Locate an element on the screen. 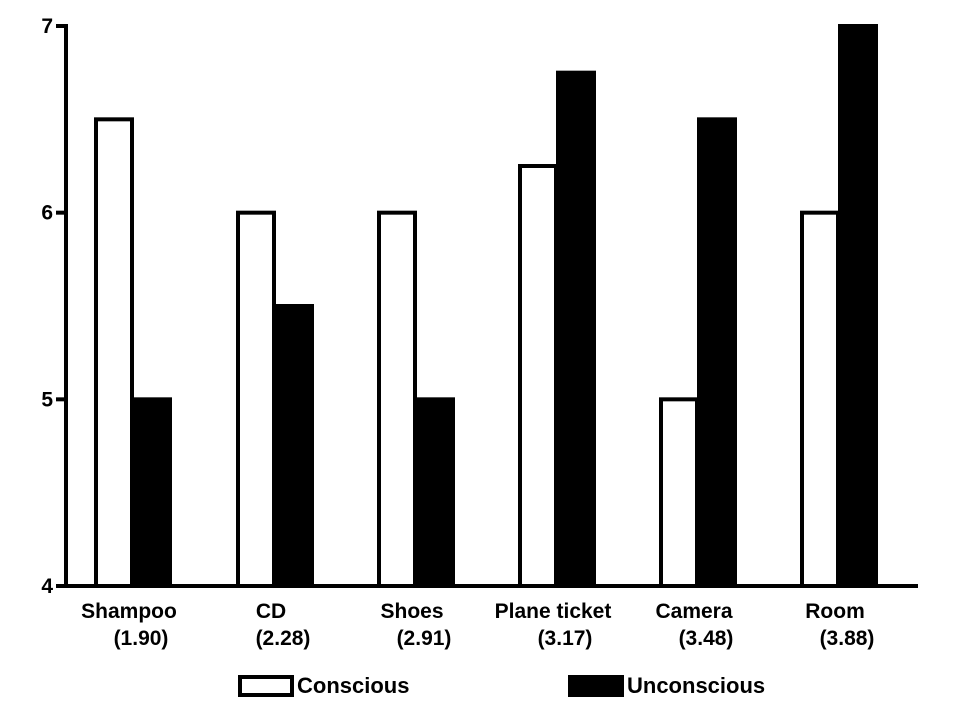  category-sublabel-5: (3.88) is located at coordinates (847, 638).